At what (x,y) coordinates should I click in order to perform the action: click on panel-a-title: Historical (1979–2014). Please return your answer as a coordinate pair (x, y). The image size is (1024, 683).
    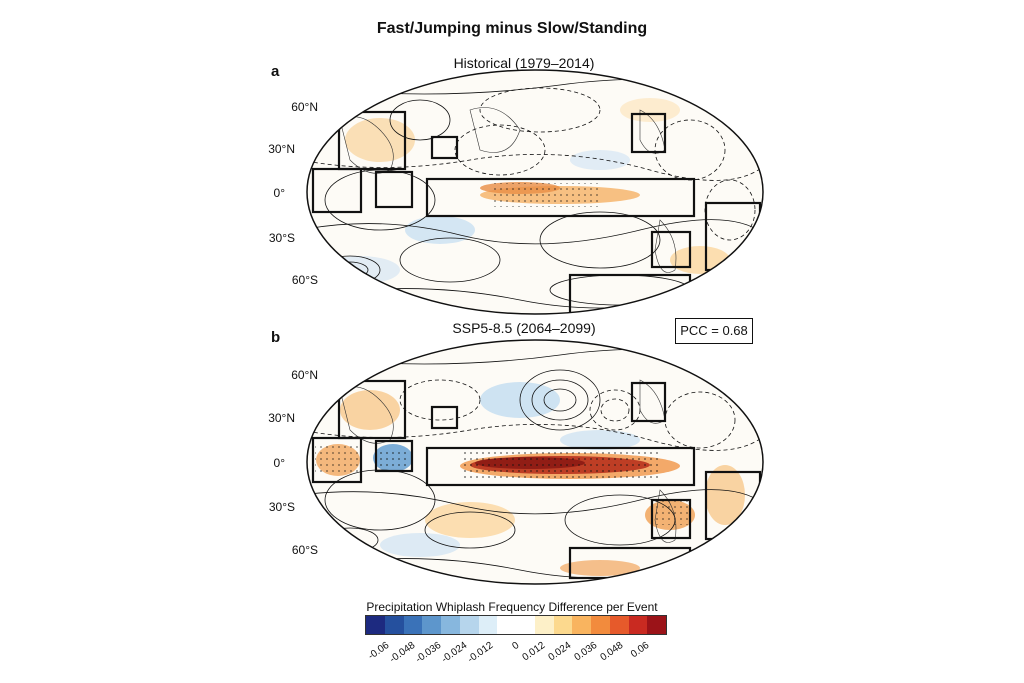
    Looking at the image, I should click on (524, 63).